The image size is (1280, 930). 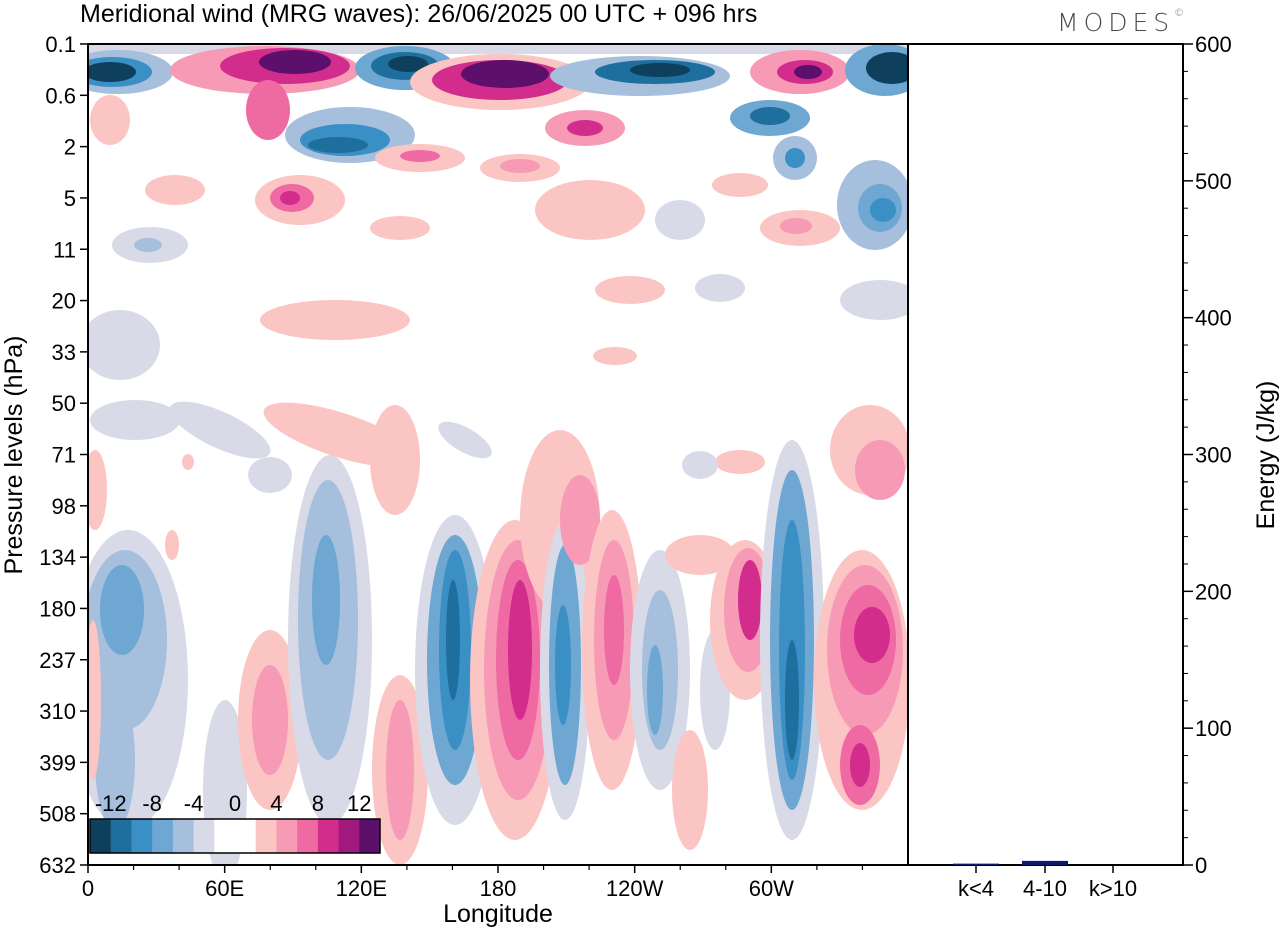 I want to click on y-tick-label: 50, so click(x=64, y=403).